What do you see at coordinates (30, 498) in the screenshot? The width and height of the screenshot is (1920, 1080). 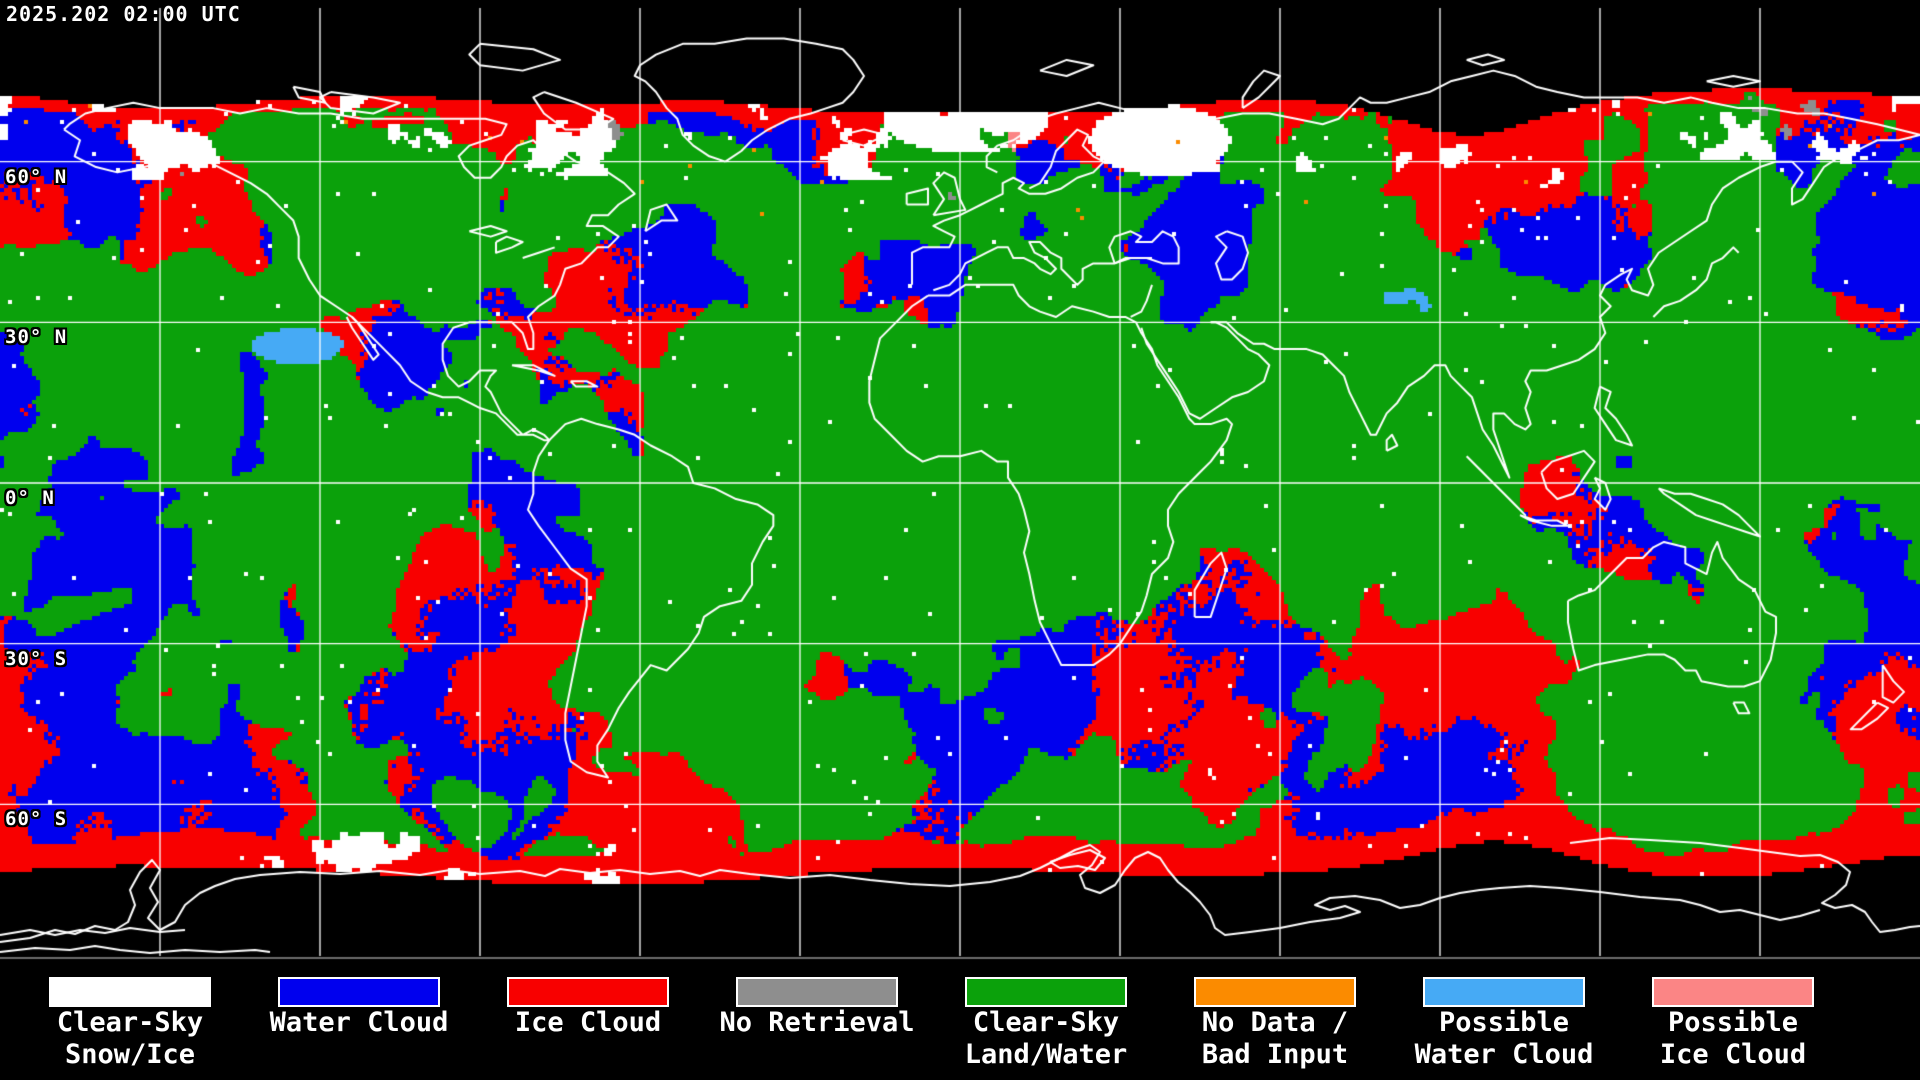 I see `latitude-label-0n: 0° N` at bounding box center [30, 498].